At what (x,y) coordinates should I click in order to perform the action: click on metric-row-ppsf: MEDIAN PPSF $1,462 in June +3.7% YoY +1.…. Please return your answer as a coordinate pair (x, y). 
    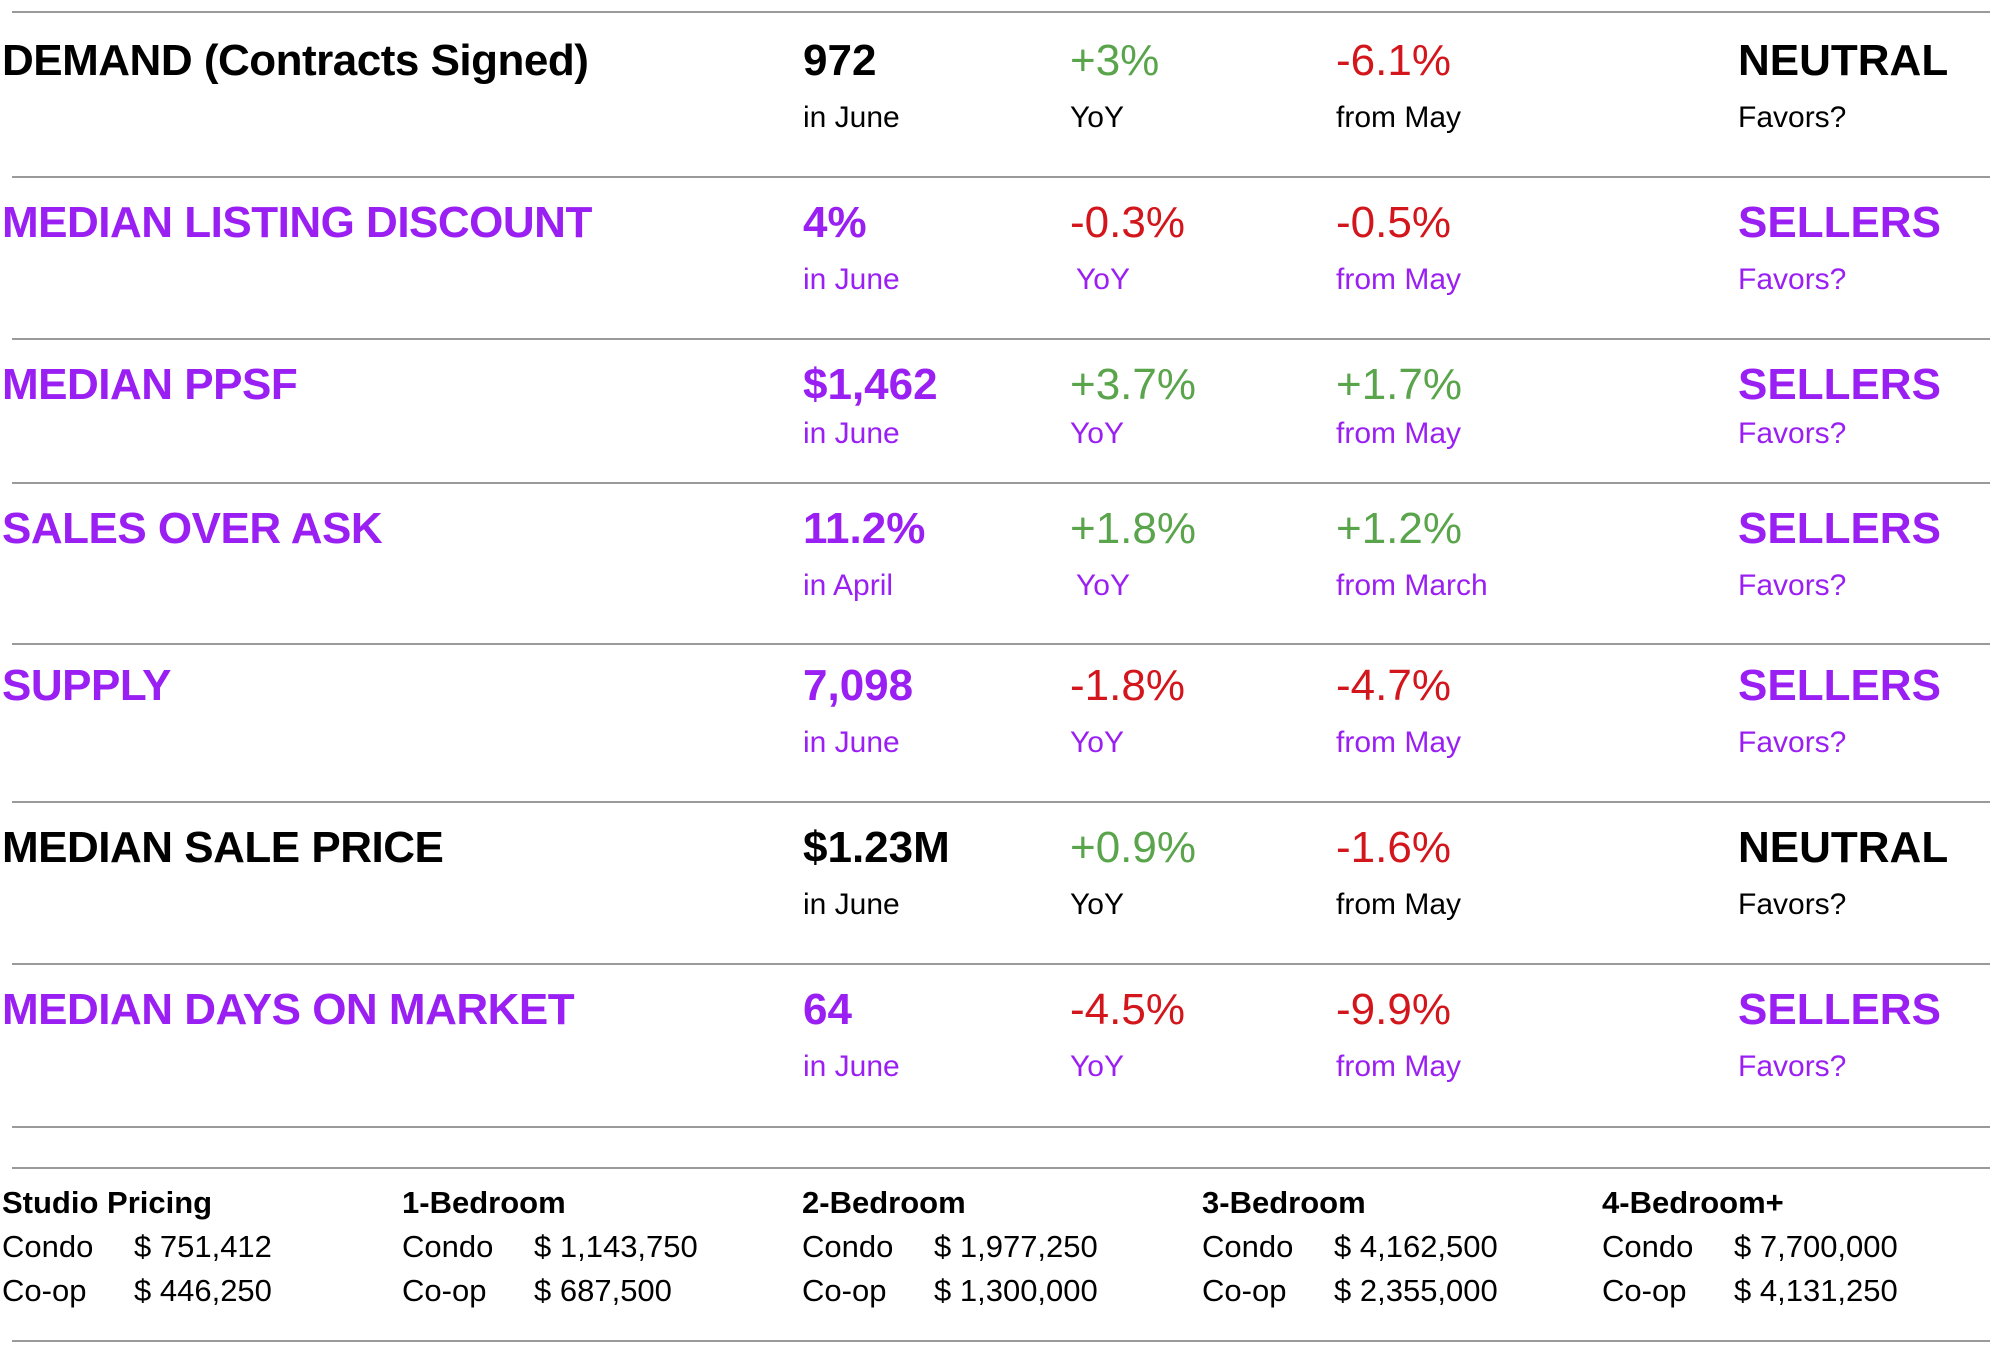
    Looking at the image, I should click on (999, 443).